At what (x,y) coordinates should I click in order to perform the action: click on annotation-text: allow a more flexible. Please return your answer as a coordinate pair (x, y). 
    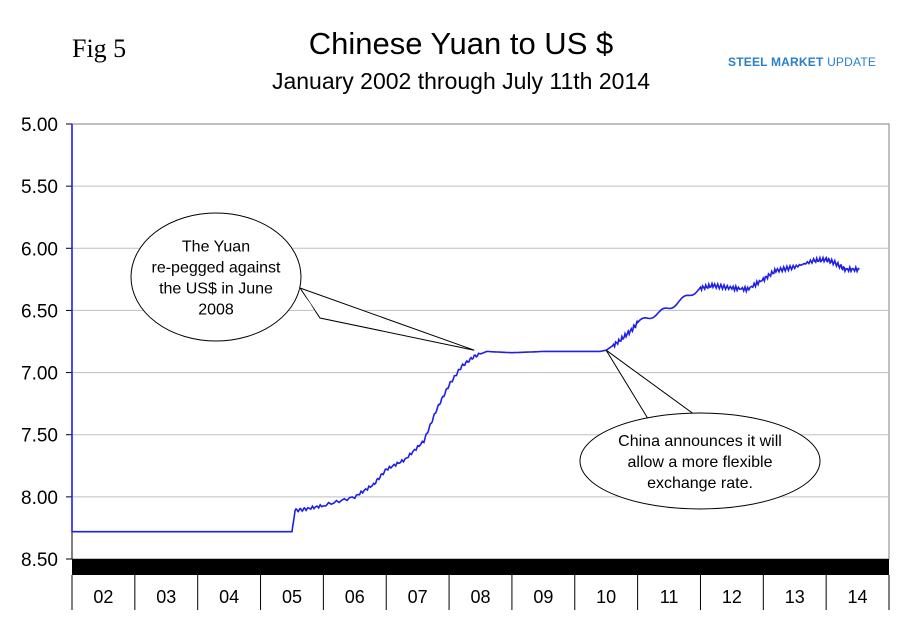
    Looking at the image, I should click on (700, 462).